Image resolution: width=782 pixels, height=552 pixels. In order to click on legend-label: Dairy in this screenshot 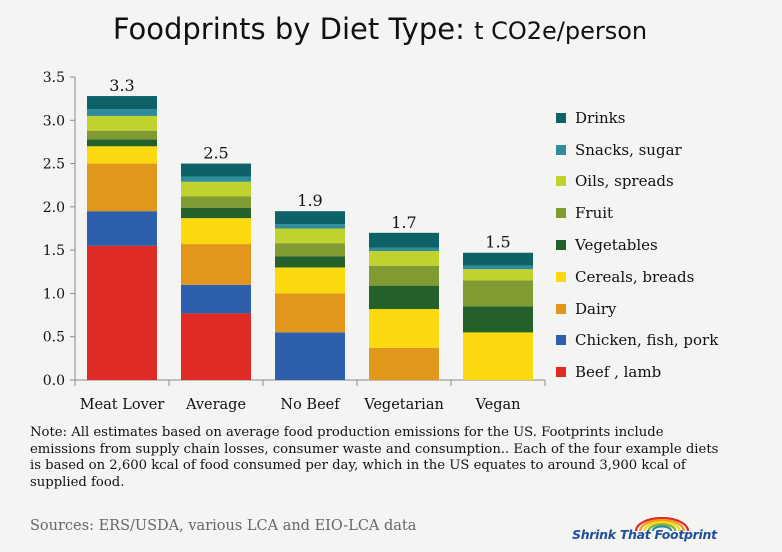, I will do `click(596, 308)`.